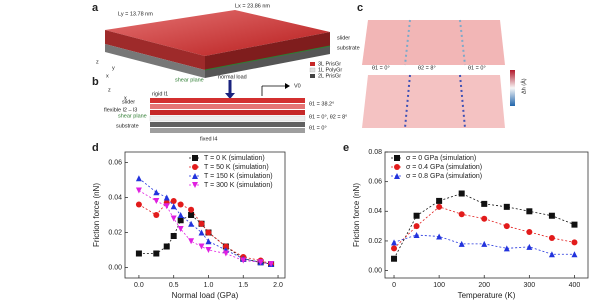 This screenshot has height=300, width=600. Describe the element at coordinates (95, 148) in the screenshot. I see `panel-label: d` at that location.